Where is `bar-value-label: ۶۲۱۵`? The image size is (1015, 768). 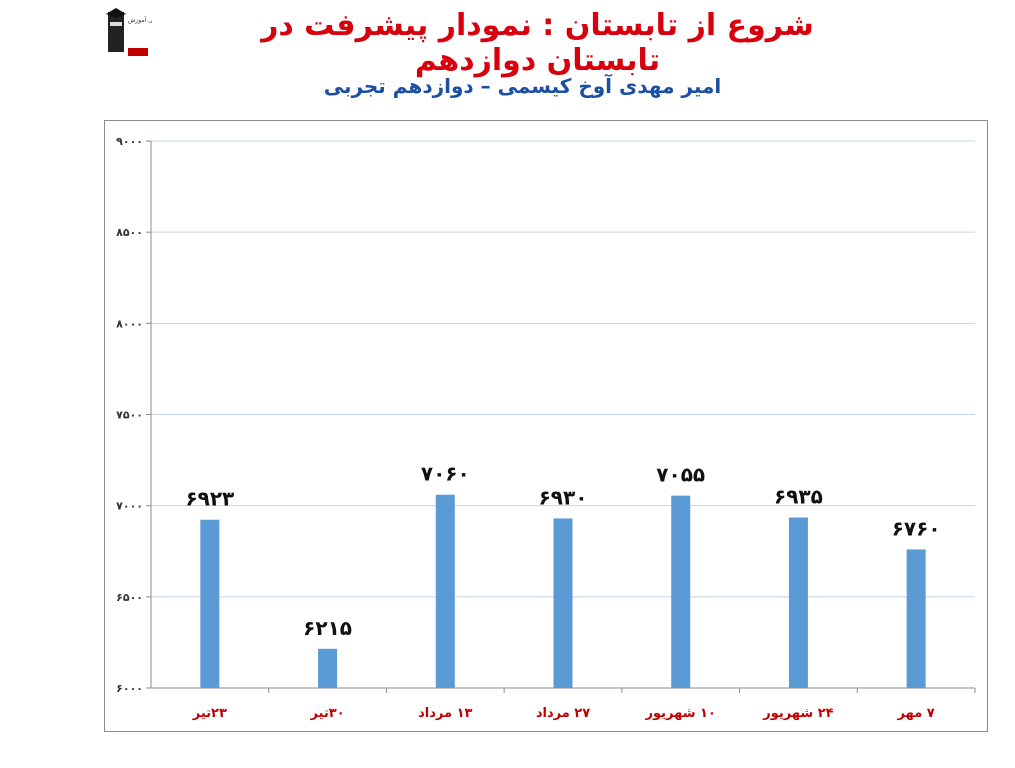 bar-value-label: ۶۲۱۵ is located at coordinates (327, 628).